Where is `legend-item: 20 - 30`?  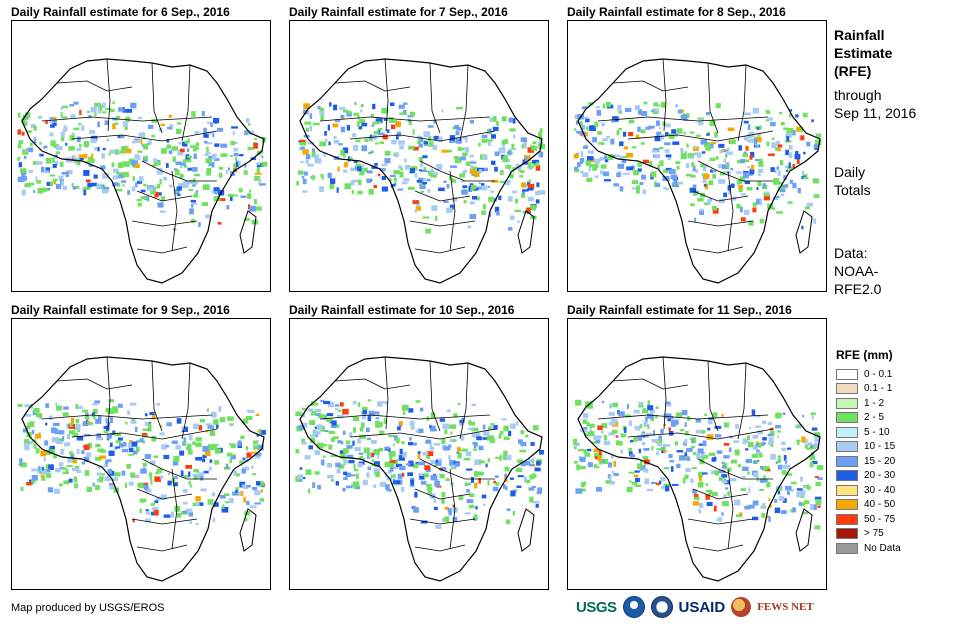
legend-item: 20 - 30 is located at coordinates (868, 476).